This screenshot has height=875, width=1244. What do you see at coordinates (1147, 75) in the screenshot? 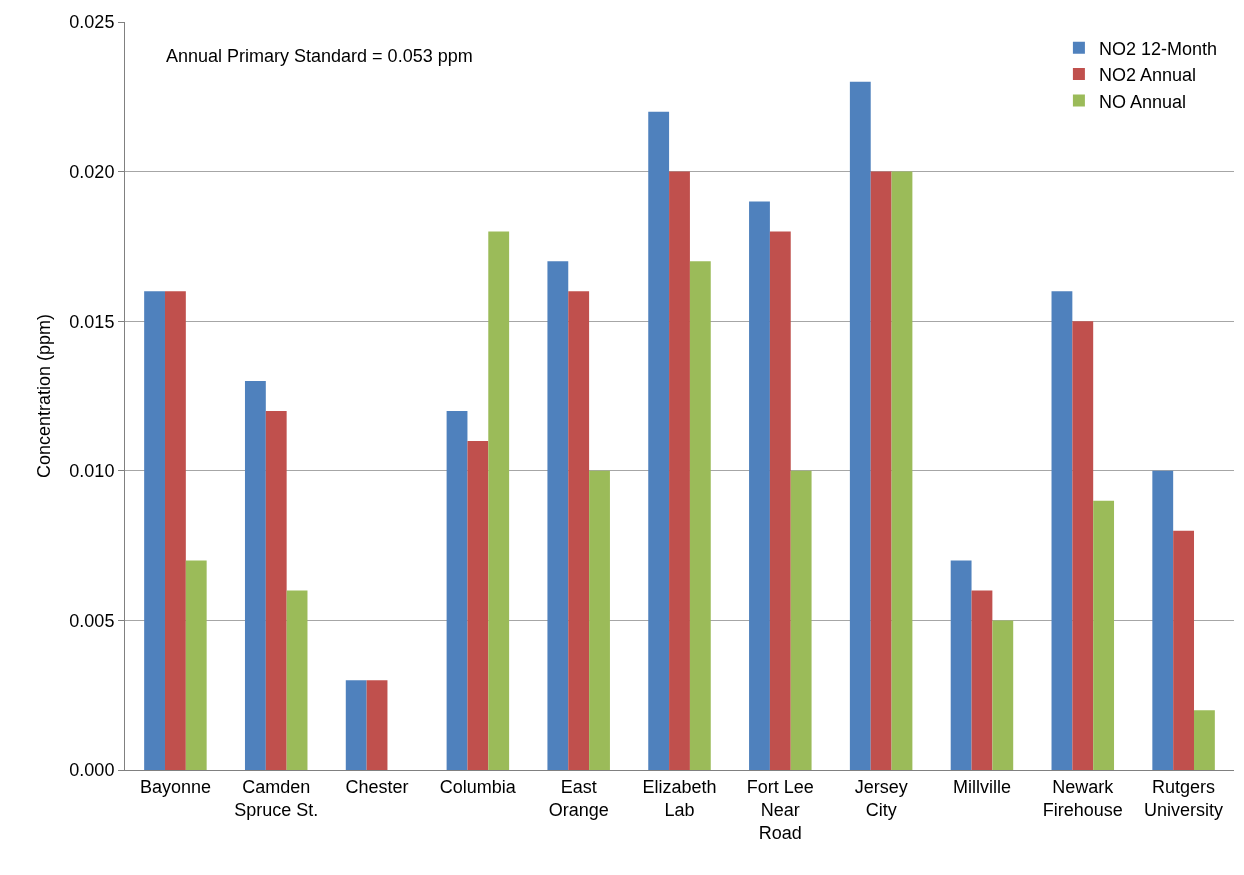
I see `legend-label: NO2 Annual` at bounding box center [1147, 75].